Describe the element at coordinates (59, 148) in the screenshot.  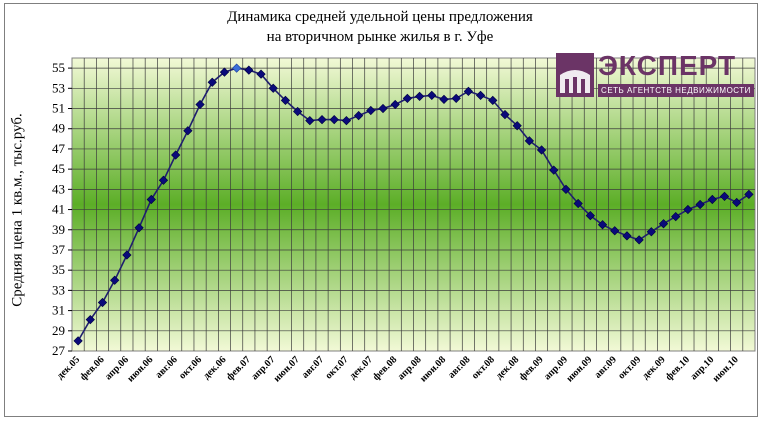
I see `y-tick-label: 47` at that location.